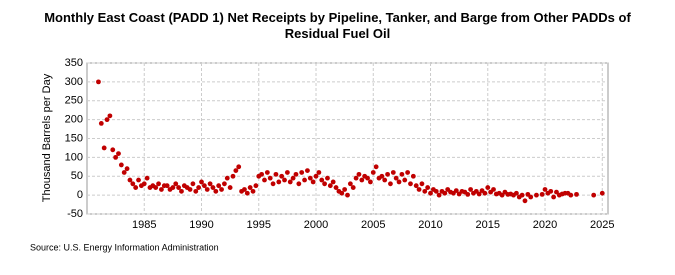 The width and height of the screenshot is (675, 275). I want to click on y-tick-label: 50, so click(77, 176).